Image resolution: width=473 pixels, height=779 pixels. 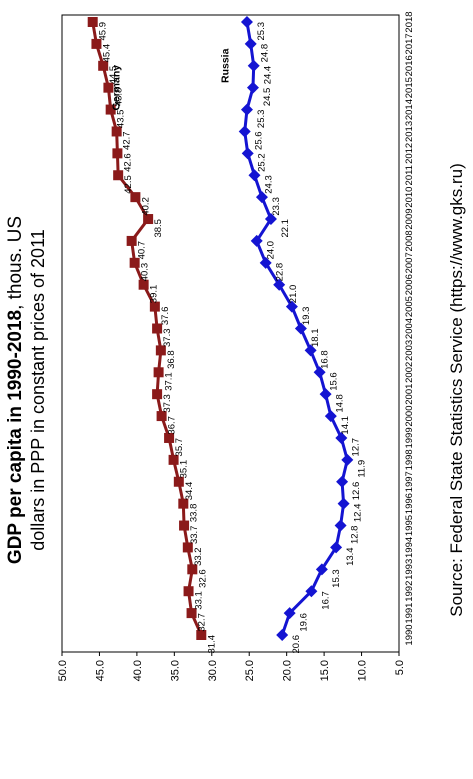 What do you see at coordinates (325, 359) in the screenshot?
I see `russia-value-label: 16.8` at bounding box center [325, 359].